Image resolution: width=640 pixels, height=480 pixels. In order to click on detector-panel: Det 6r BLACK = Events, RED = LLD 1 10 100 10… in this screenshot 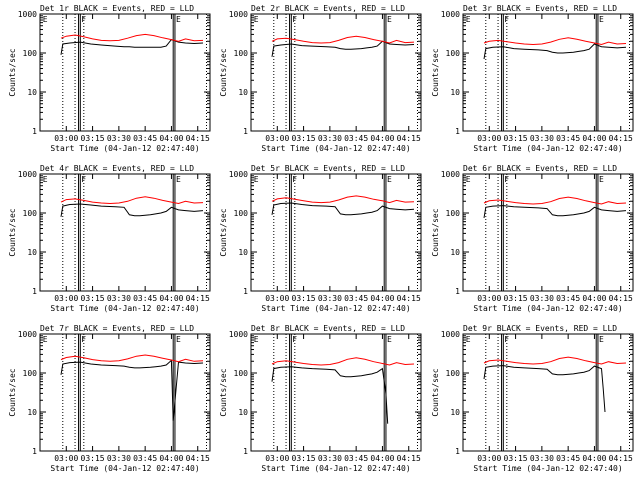, I will do `click(532, 238)`.